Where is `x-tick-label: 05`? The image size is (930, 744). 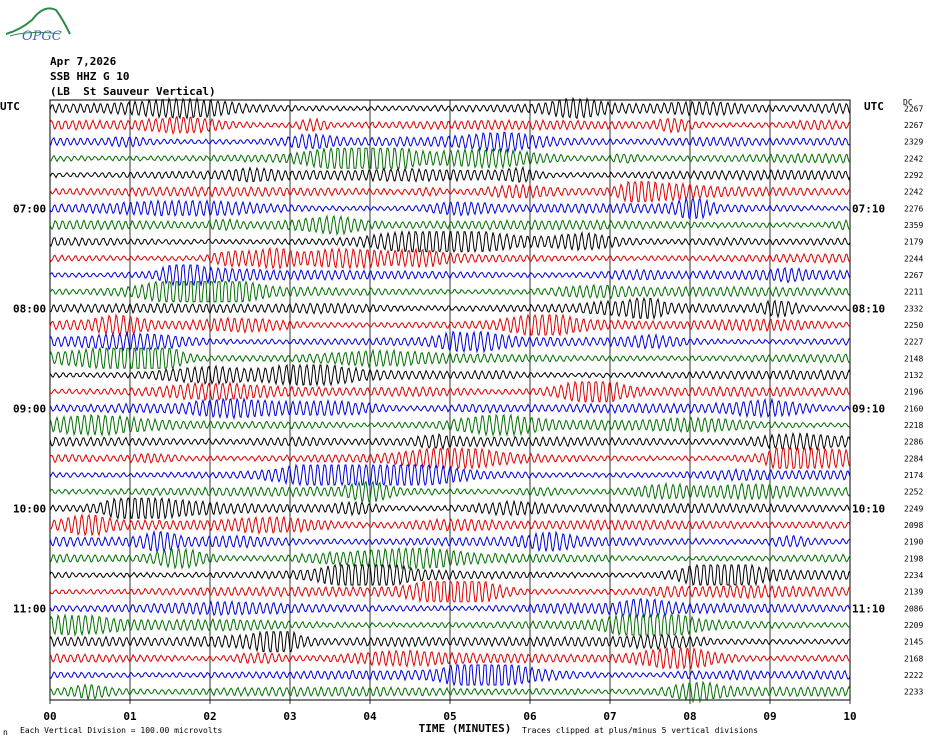 x-tick-label: 05 is located at coordinates (449, 716).